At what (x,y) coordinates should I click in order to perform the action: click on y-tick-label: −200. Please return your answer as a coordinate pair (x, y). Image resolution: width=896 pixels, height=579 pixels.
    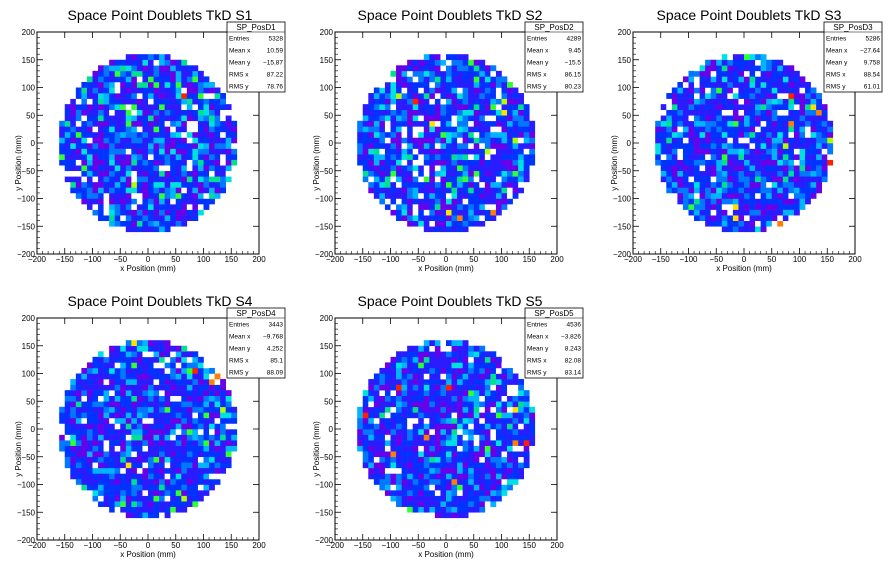
    Looking at the image, I should click on (324, 540).